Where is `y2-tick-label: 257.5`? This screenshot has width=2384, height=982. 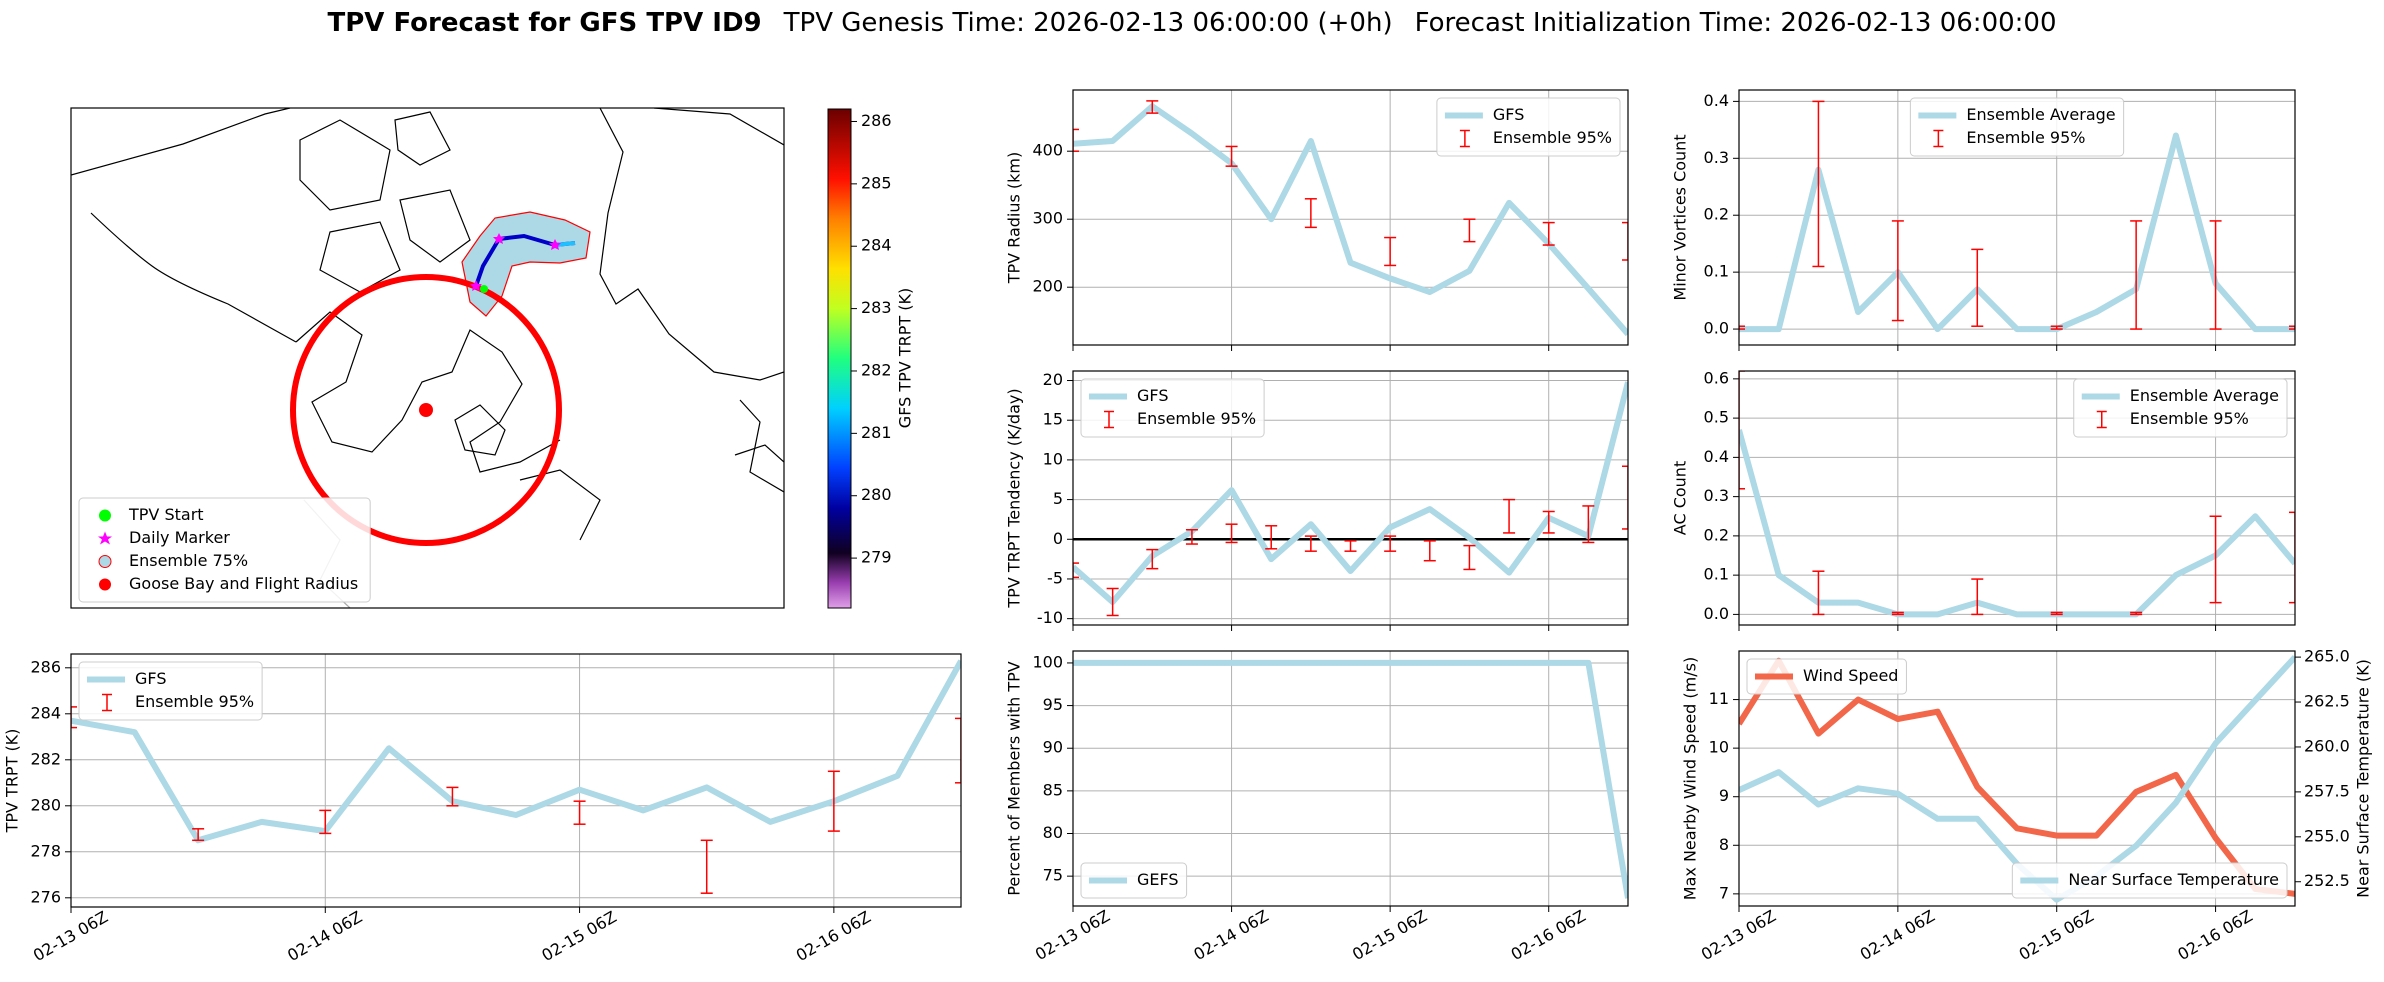 y2-tick-label: 257.5 is located at coordinates (2327, 790).